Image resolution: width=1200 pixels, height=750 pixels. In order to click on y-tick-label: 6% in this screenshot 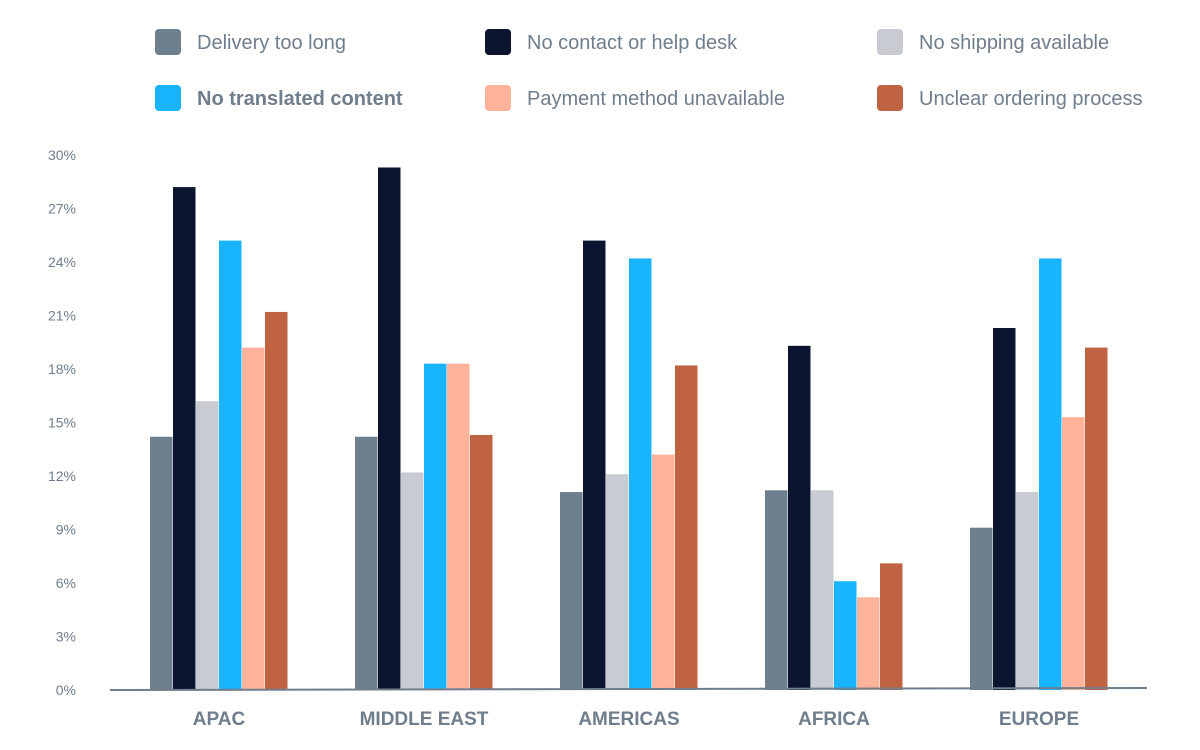, I will do `click(66, 583)`.